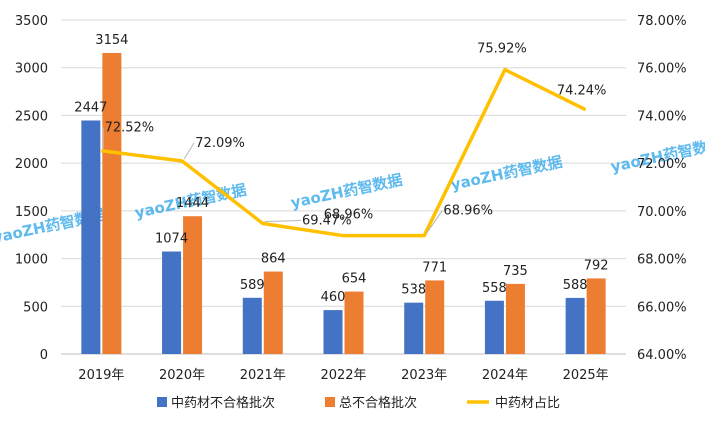  I want to click on legend-label: 中药材不合格批次, so click(223, 403).